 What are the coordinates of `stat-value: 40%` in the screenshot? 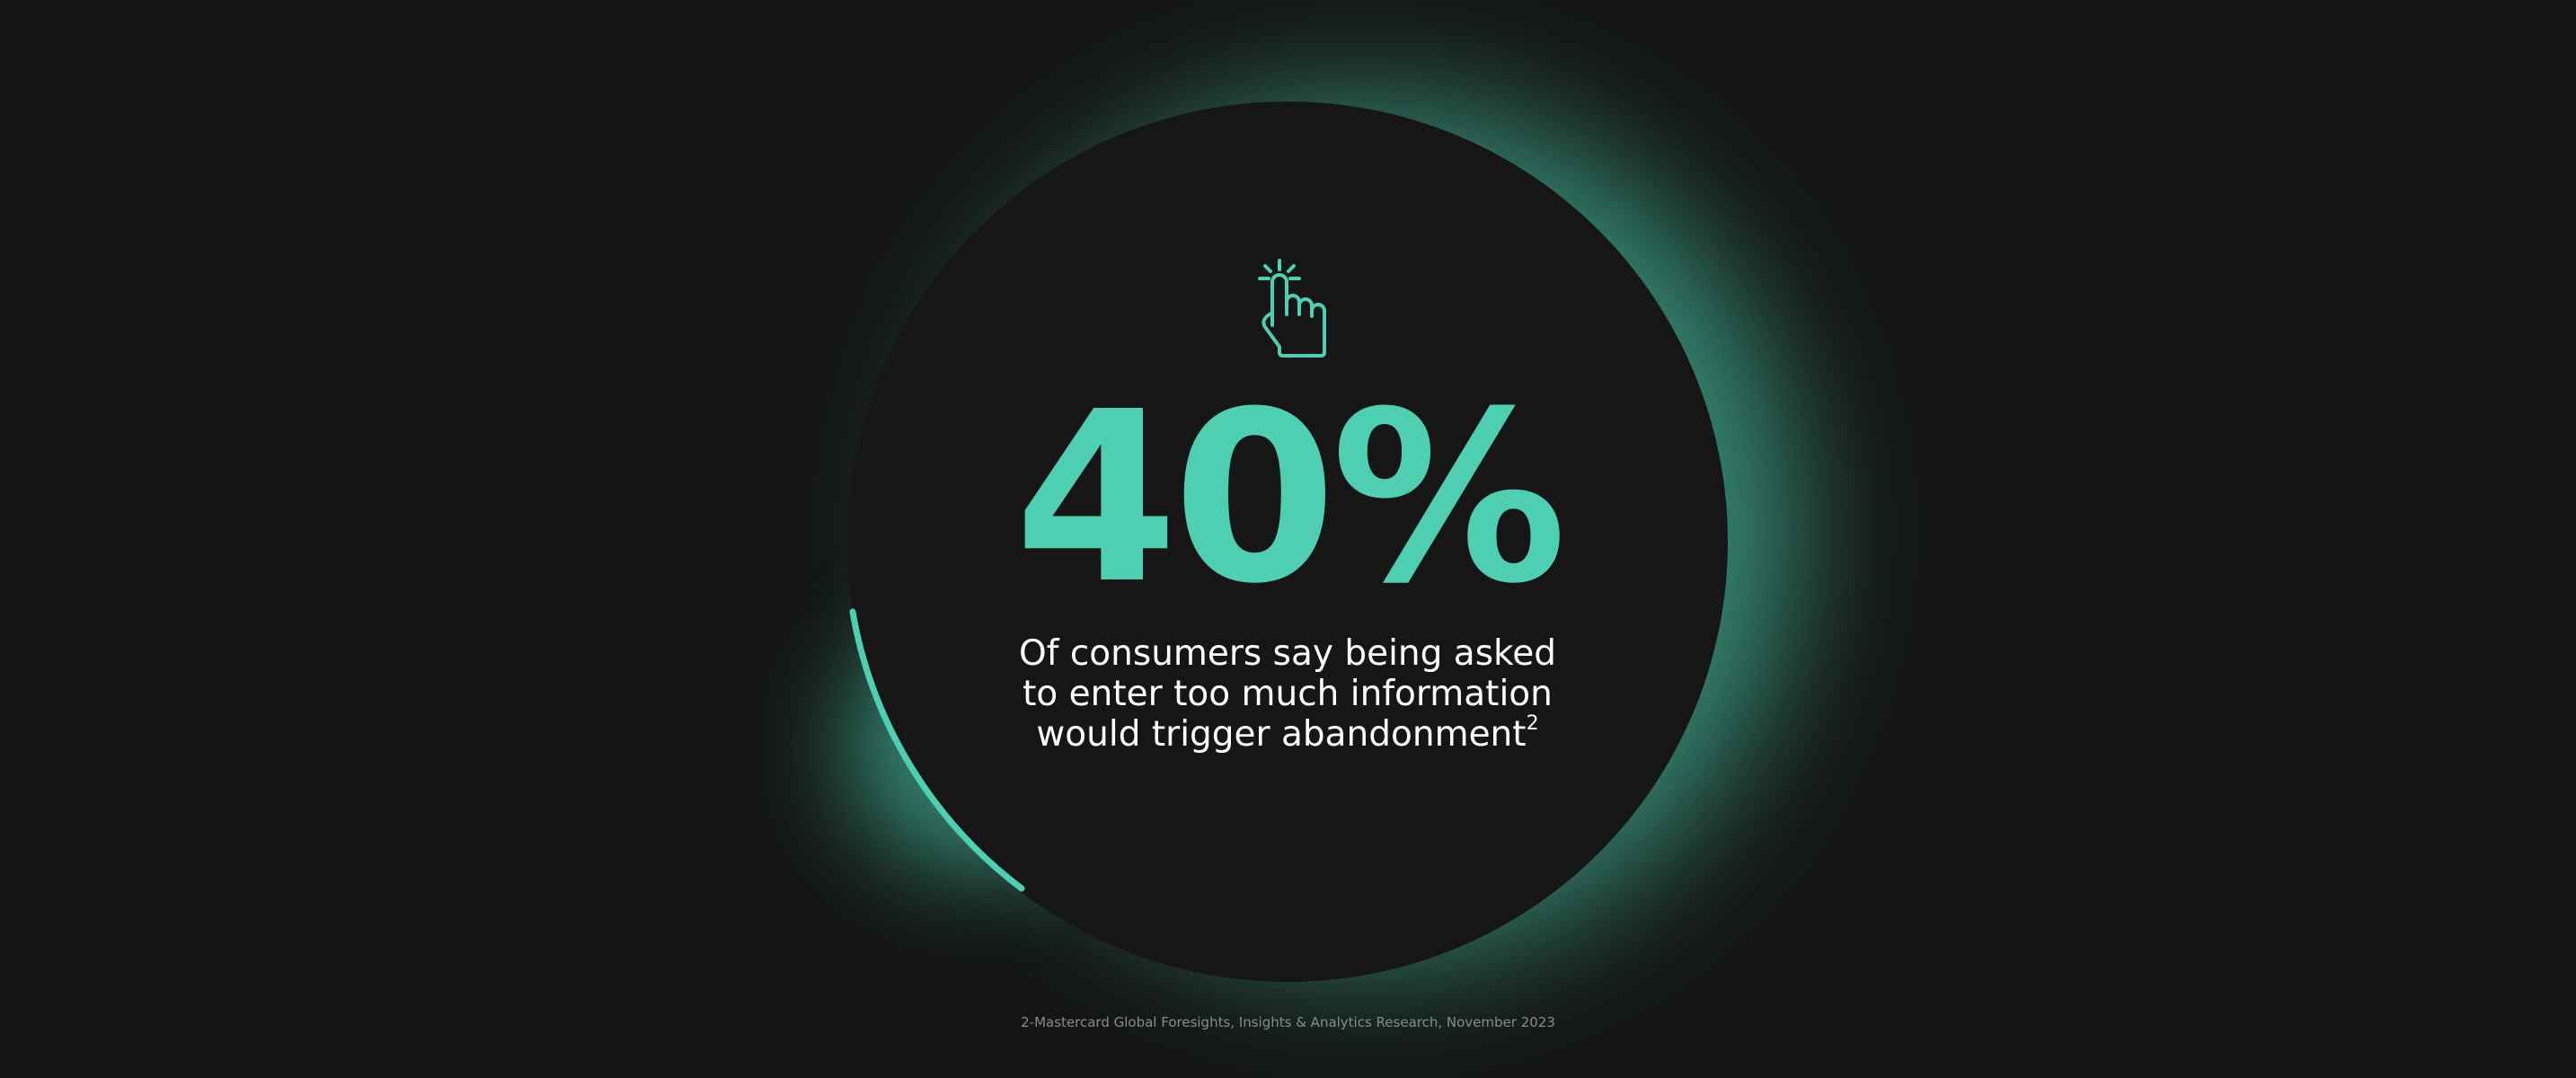 It's located at (1290, 498).